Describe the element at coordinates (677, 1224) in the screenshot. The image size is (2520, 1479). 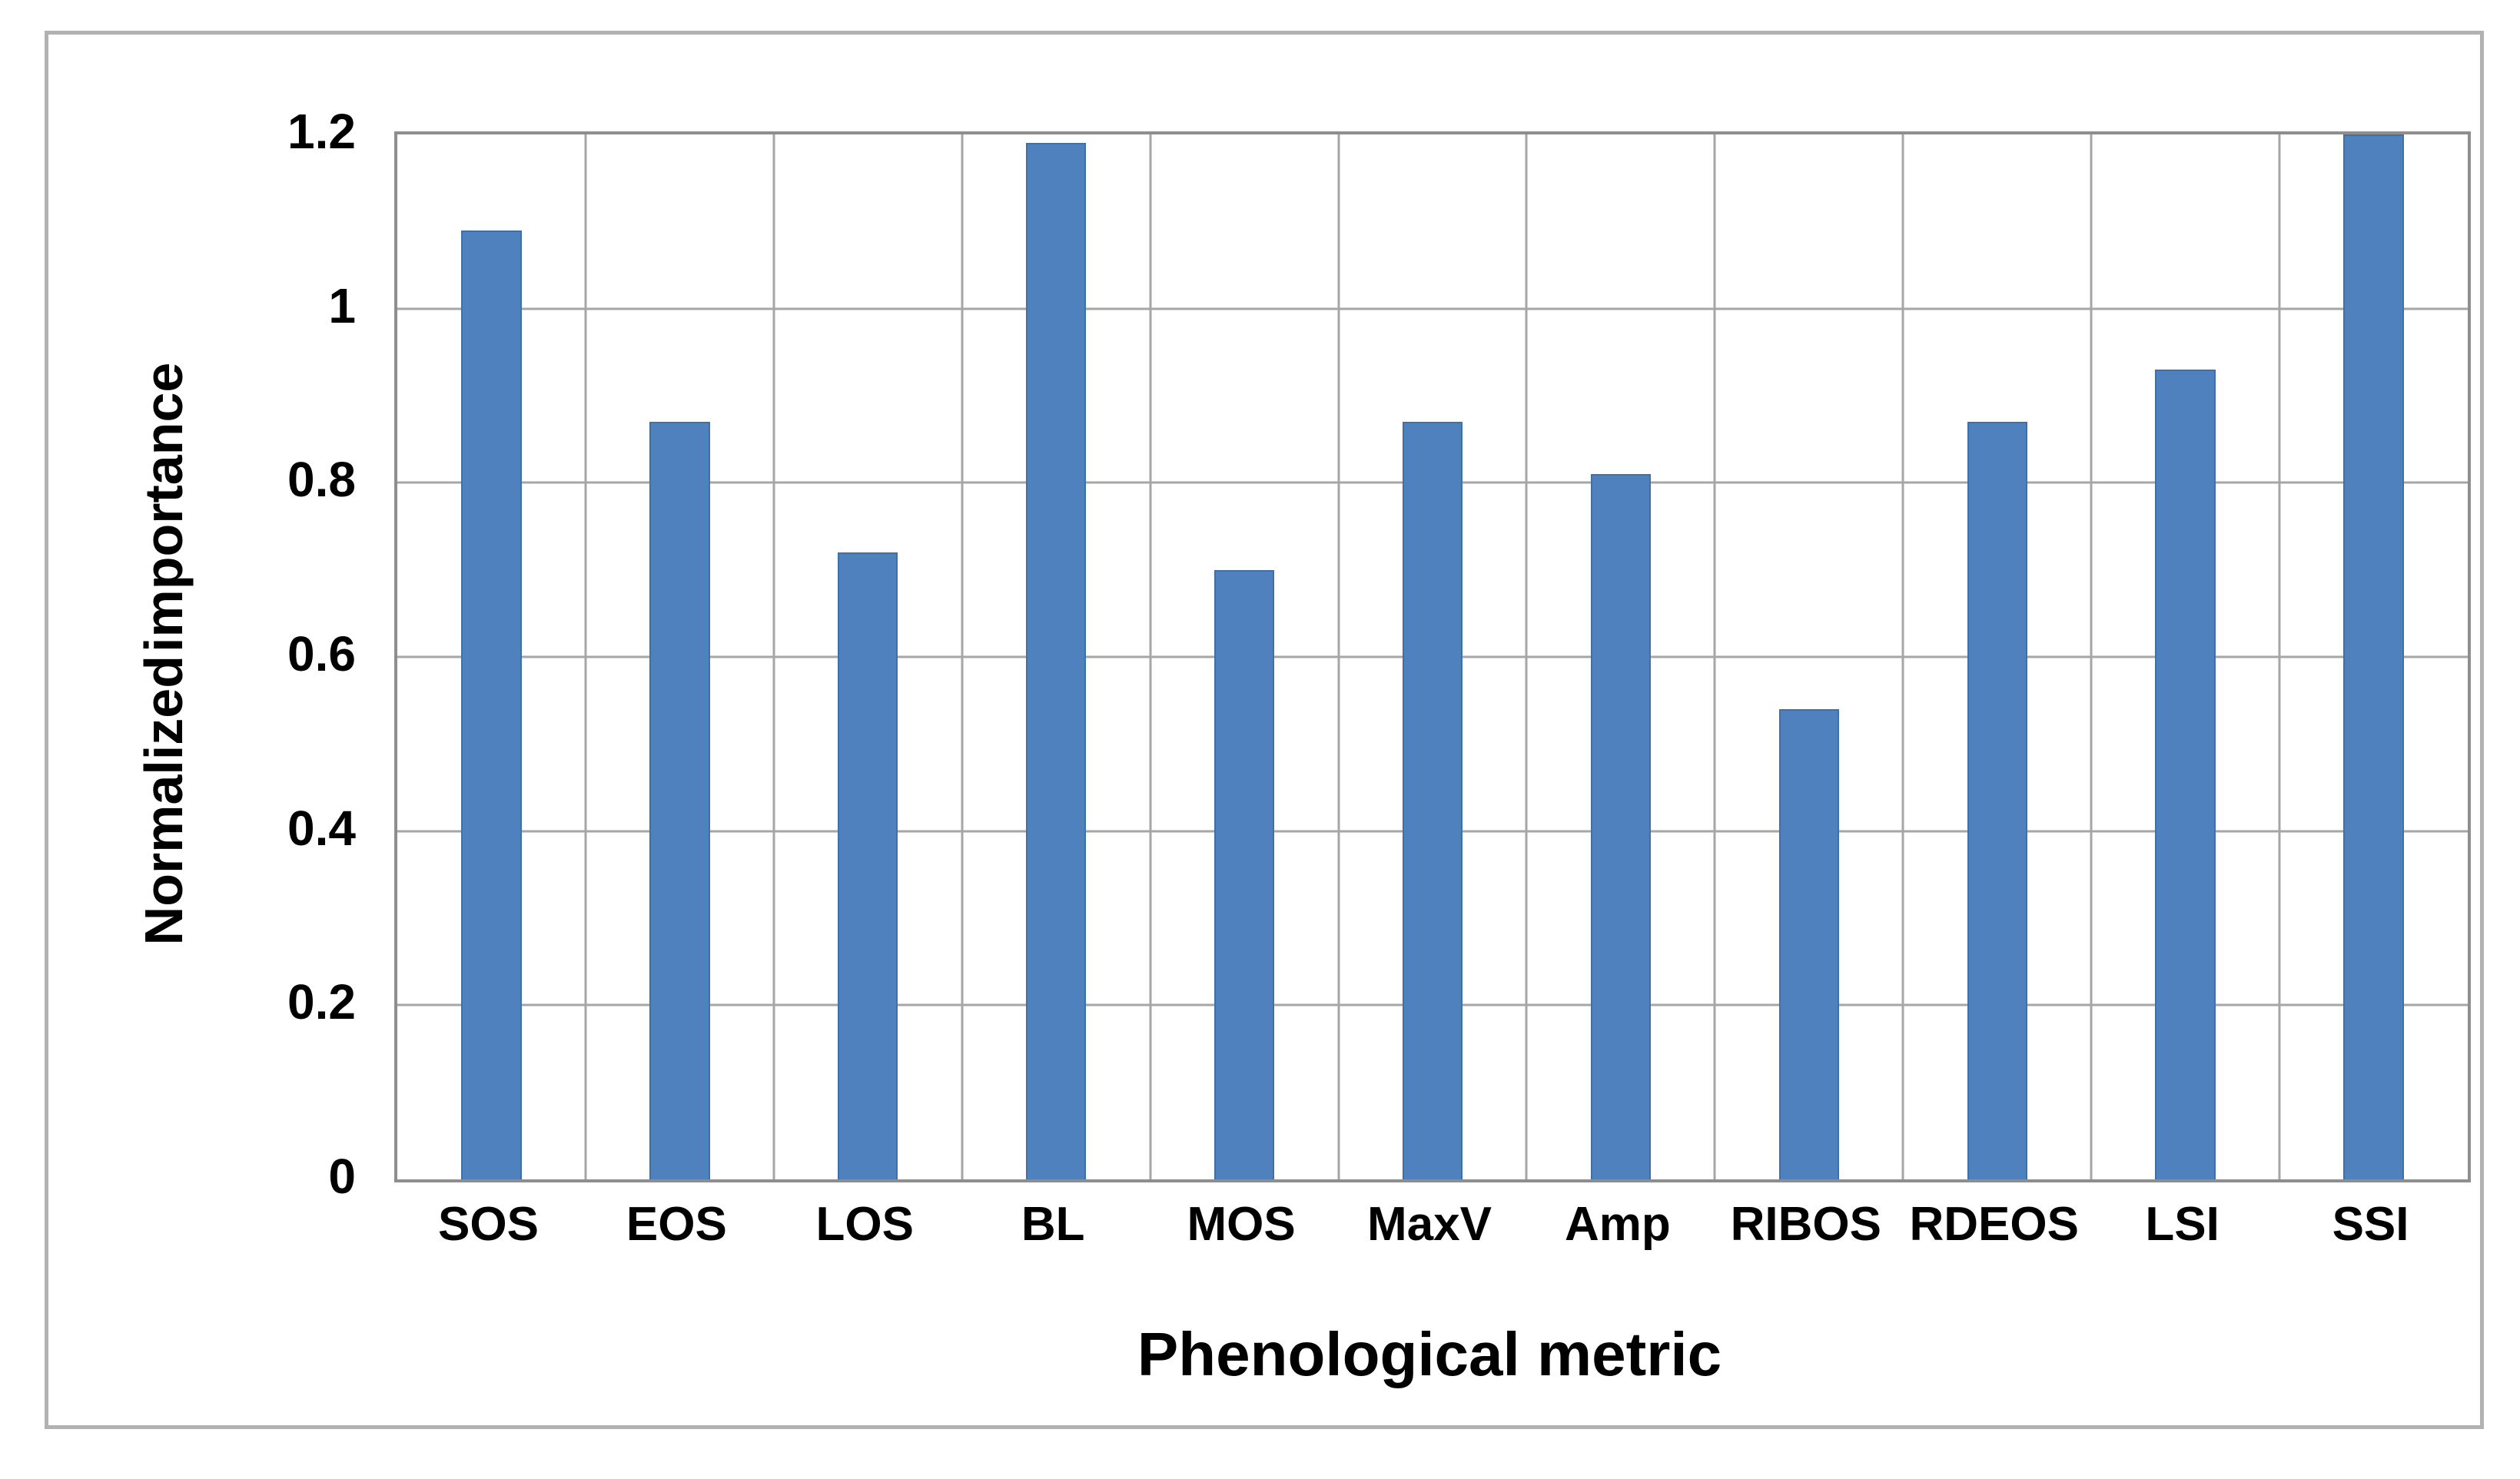
I see `x-category-label: EOS` at that location.